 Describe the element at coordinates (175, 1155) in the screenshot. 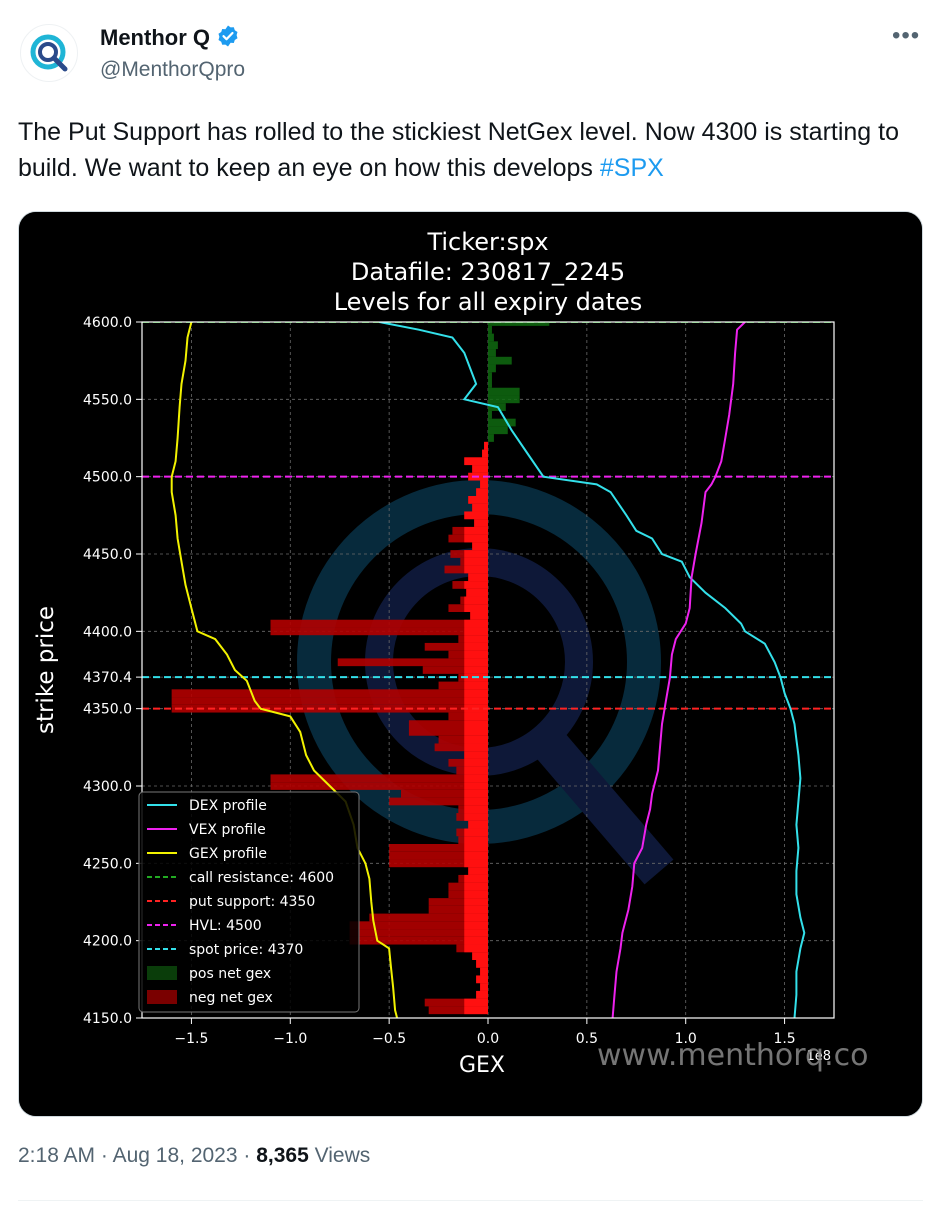

I see `tweet-date: Aug 18, 2023` at that location.